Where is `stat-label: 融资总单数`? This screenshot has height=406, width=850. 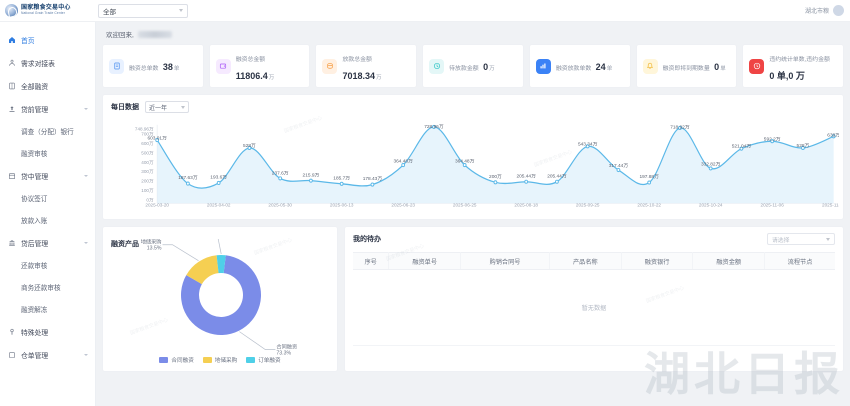 stat-label: 融资总单数 is located at coordinates (144, 69).